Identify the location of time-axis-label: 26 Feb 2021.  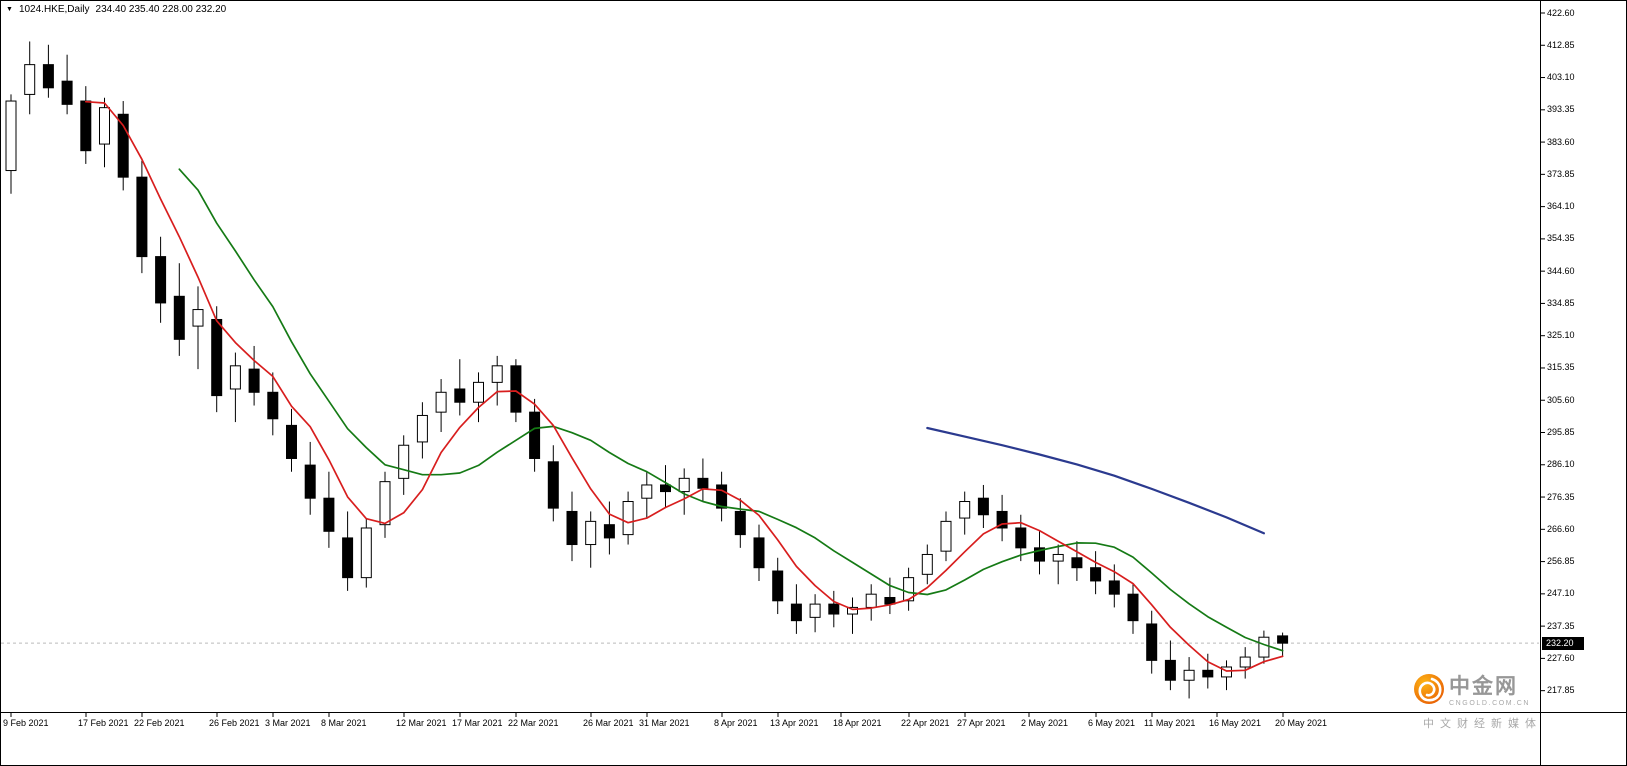
(234, 723).